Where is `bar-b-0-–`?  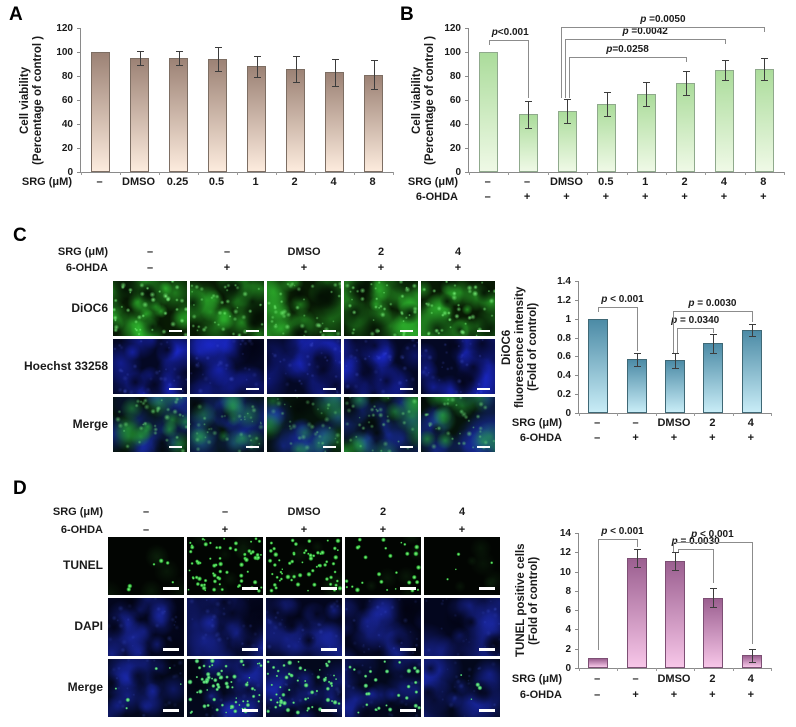
bar-b-0-– is located at coordinates (489, 112).